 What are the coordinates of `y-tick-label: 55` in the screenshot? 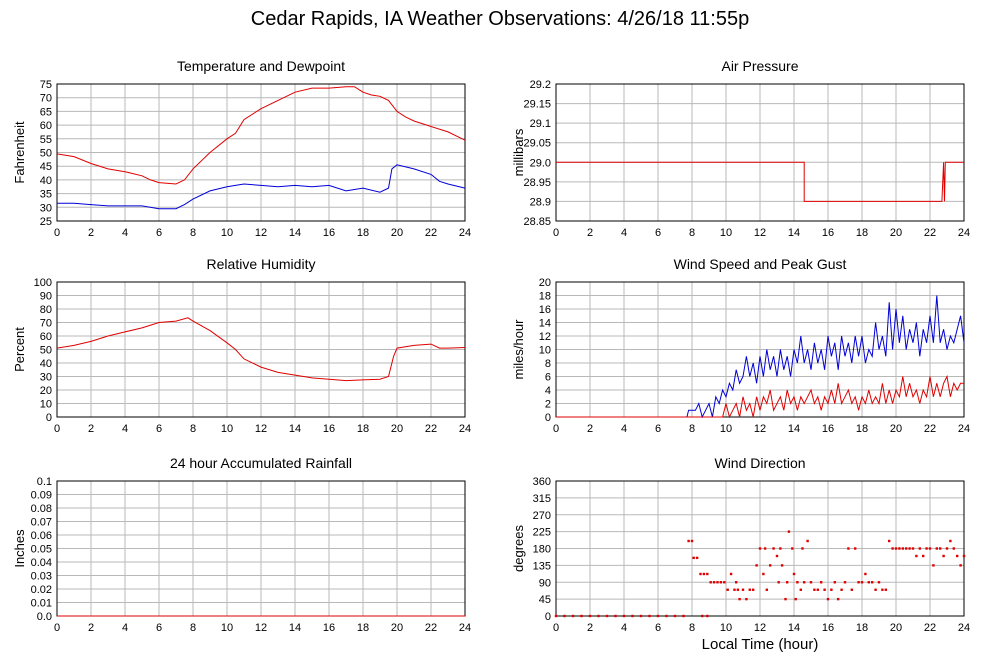 It's located at (46, 140).